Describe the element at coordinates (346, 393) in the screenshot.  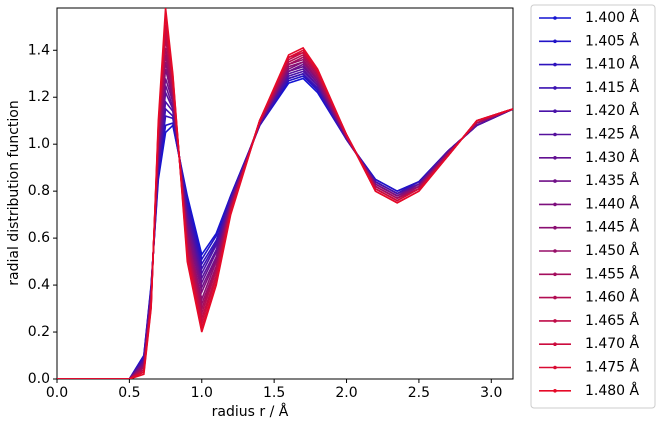
I see `x-tick-label: 2.0` at that location.